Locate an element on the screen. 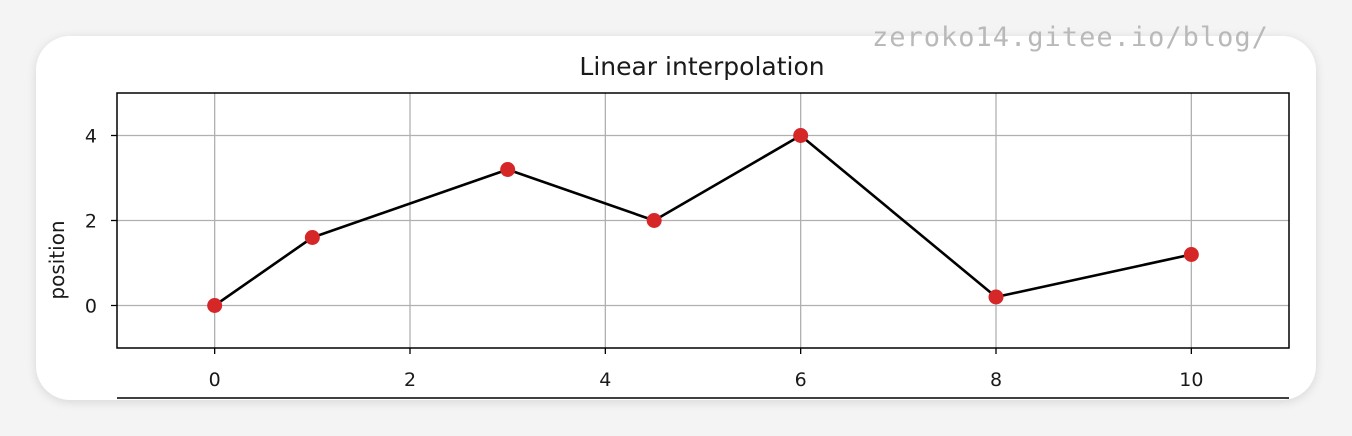 The image size is (1352, 436). y-tick-label: 2 is located at coordinates (91, 222).